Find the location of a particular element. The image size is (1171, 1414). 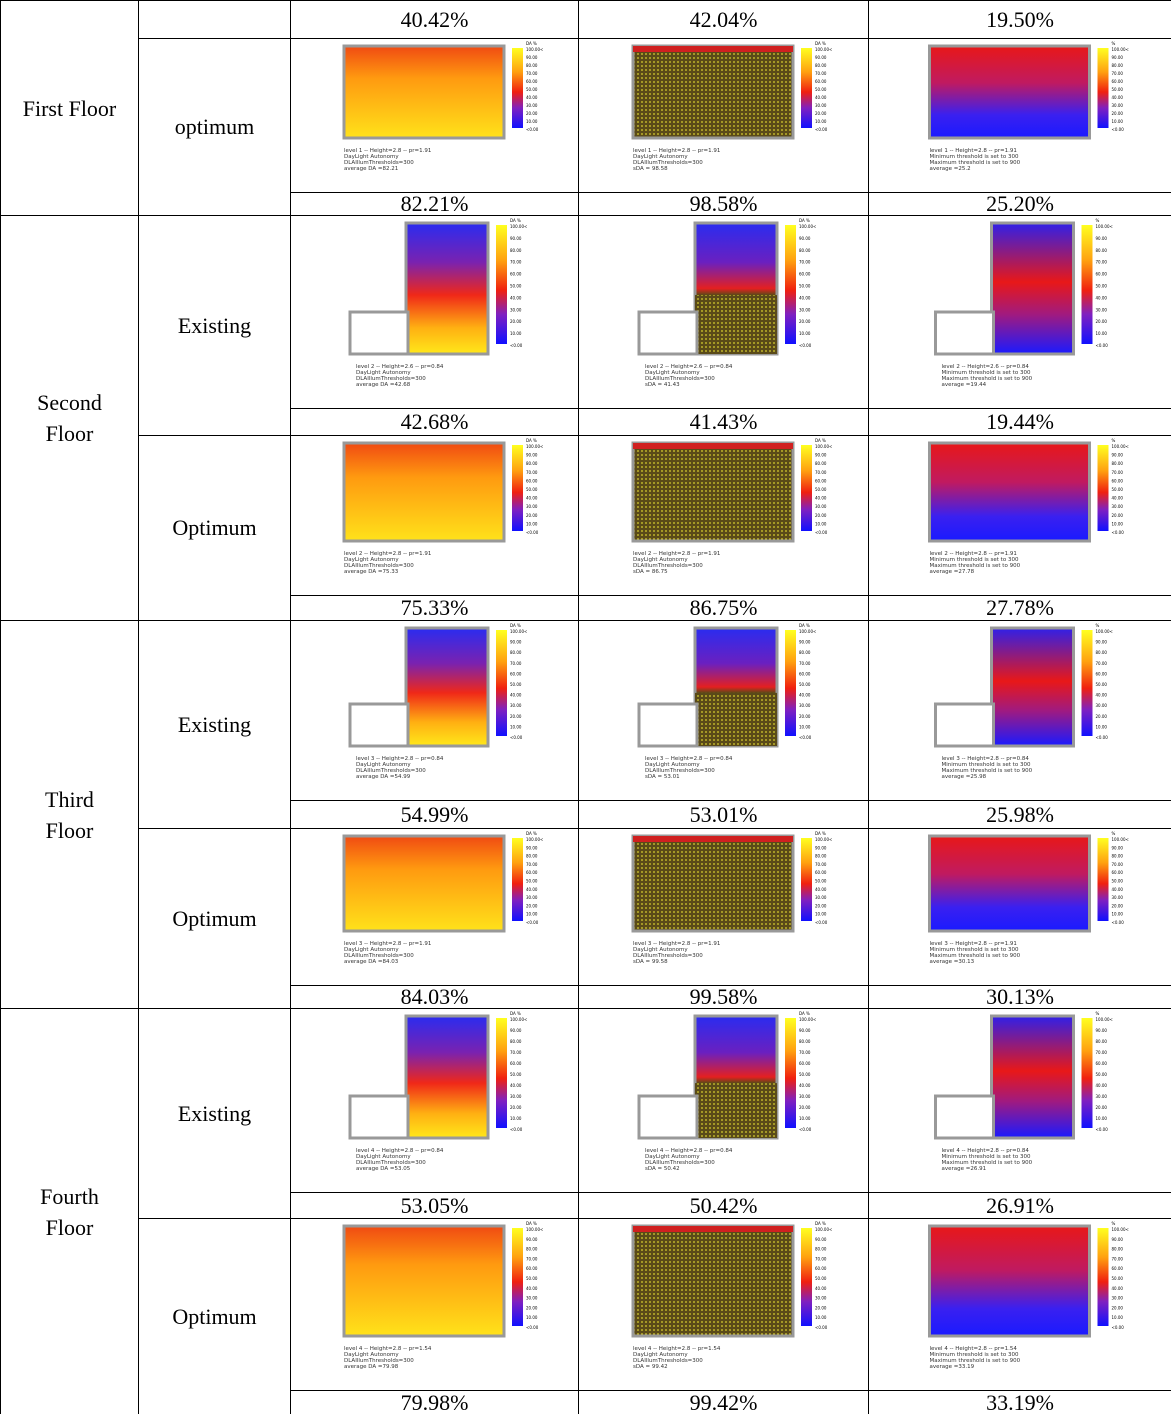

floor-name: Fourth Floor is located at coordinates (69, 1211).